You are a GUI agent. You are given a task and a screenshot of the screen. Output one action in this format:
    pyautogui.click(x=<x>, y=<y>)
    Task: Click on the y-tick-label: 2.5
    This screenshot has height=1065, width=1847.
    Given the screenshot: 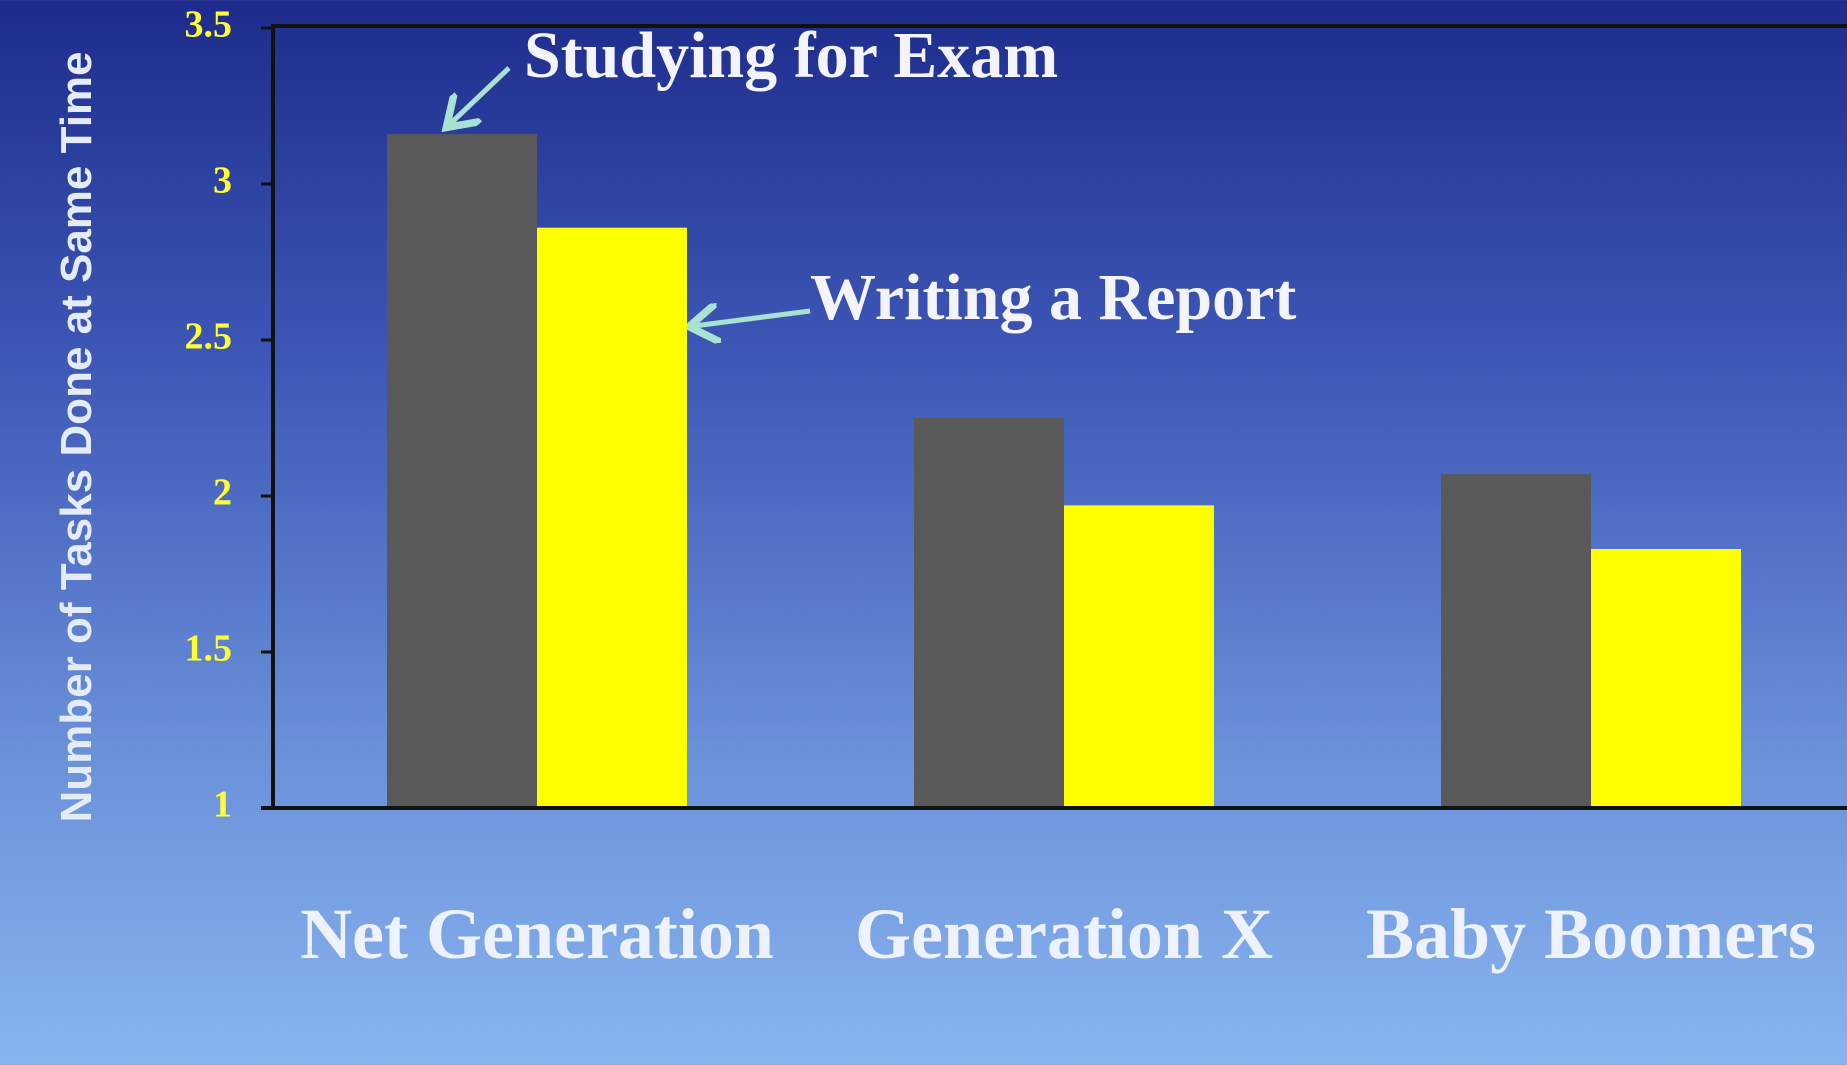 What is the action you would take?
    pyautogui.click(x=209, y=337)
    